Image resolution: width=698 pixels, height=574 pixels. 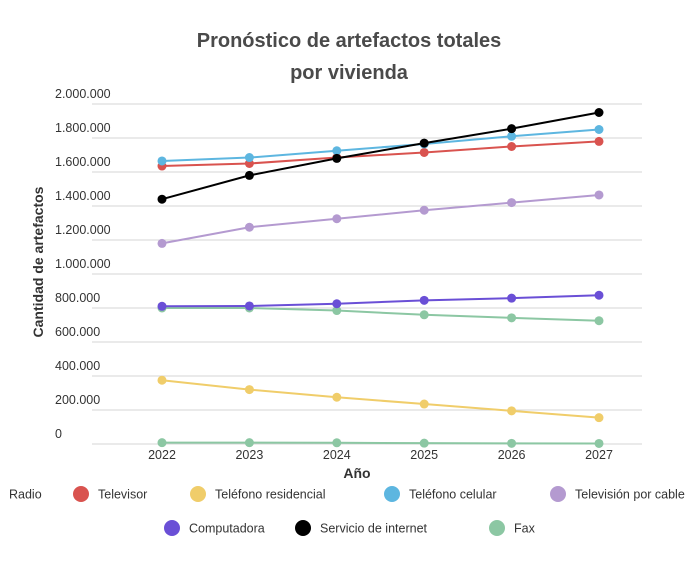 What do you see at coordinates (525, 529) in the screenshot?
I see `legend-label: Fax` at bounding box center [525, 529].